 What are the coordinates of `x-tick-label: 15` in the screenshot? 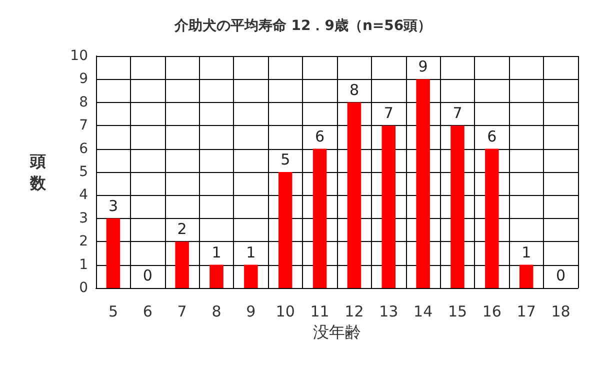 It's located at (458, 311).